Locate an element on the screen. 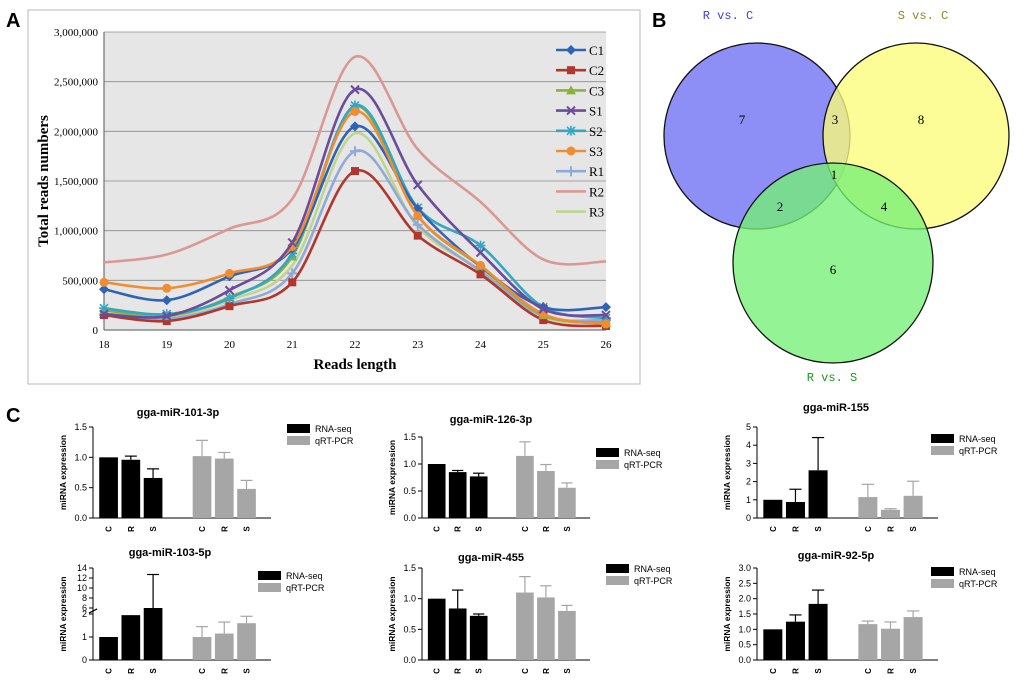  x-tick-label: 20 is located at coordinates (230, 345).